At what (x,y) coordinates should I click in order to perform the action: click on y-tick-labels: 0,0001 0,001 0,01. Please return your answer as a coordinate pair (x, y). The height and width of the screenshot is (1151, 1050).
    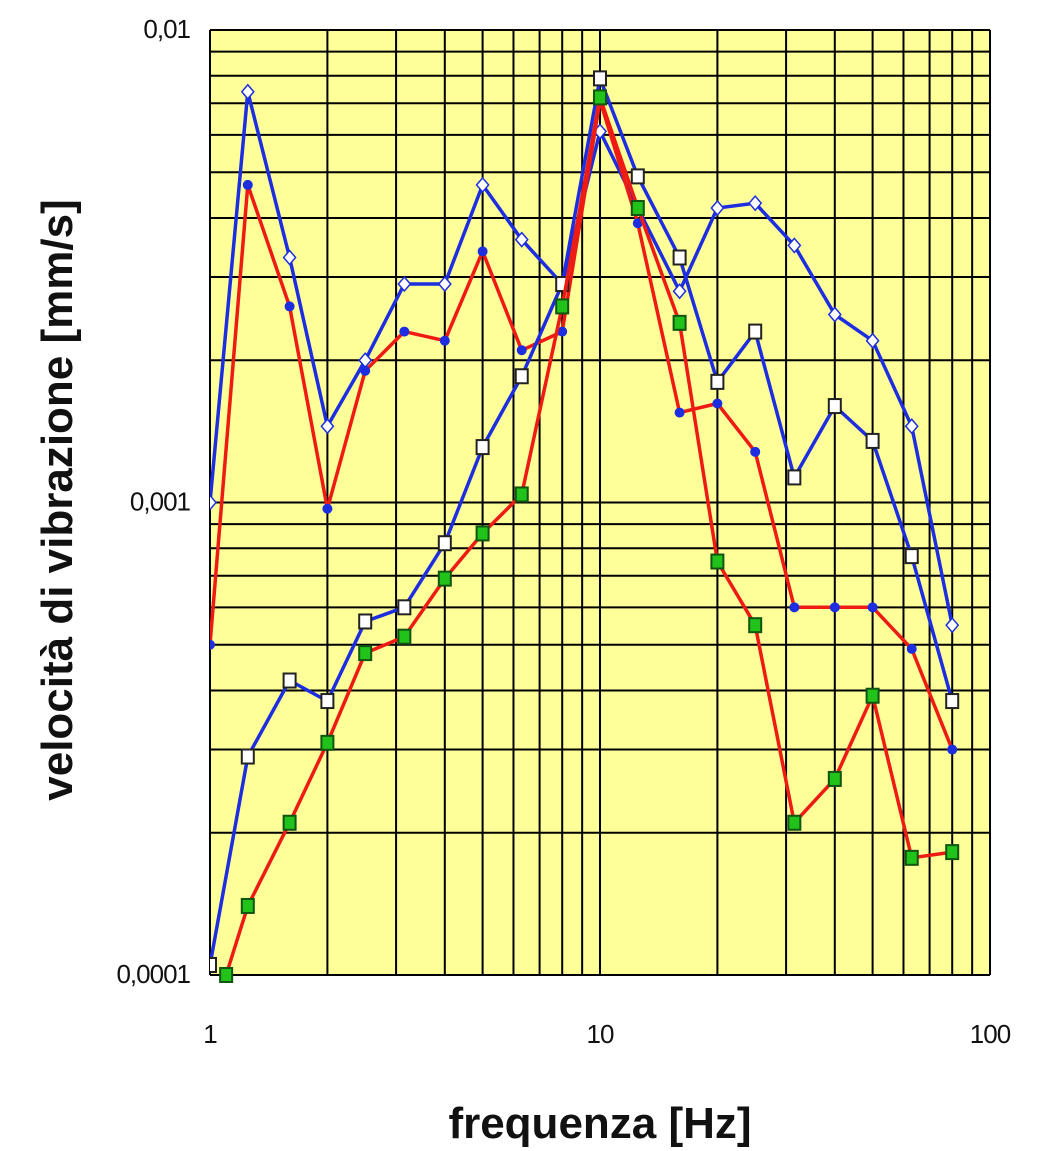
    Looking at the image, I should click on (153, 501).